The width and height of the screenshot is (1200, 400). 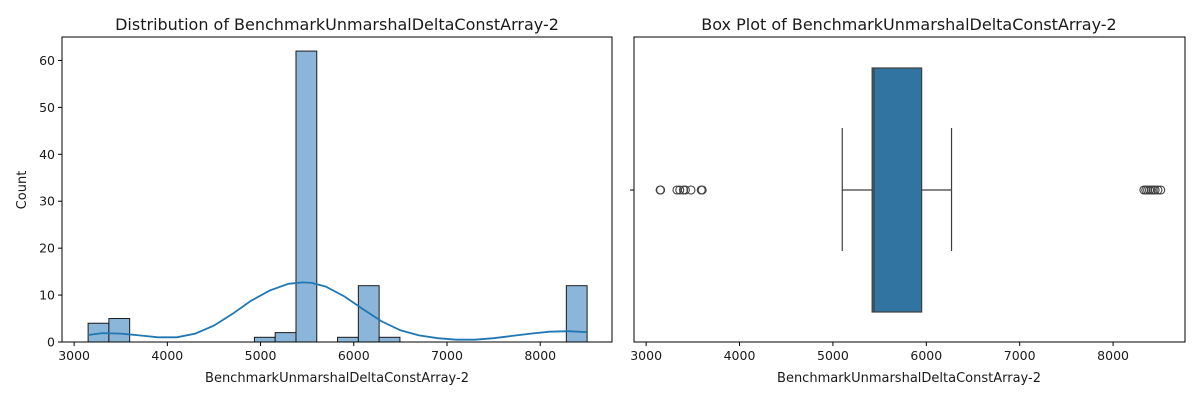 What do you see at coordinates (51, 342) in the screenshot?
I see `y-tick-label: 0` at bounding box center [51, 342].